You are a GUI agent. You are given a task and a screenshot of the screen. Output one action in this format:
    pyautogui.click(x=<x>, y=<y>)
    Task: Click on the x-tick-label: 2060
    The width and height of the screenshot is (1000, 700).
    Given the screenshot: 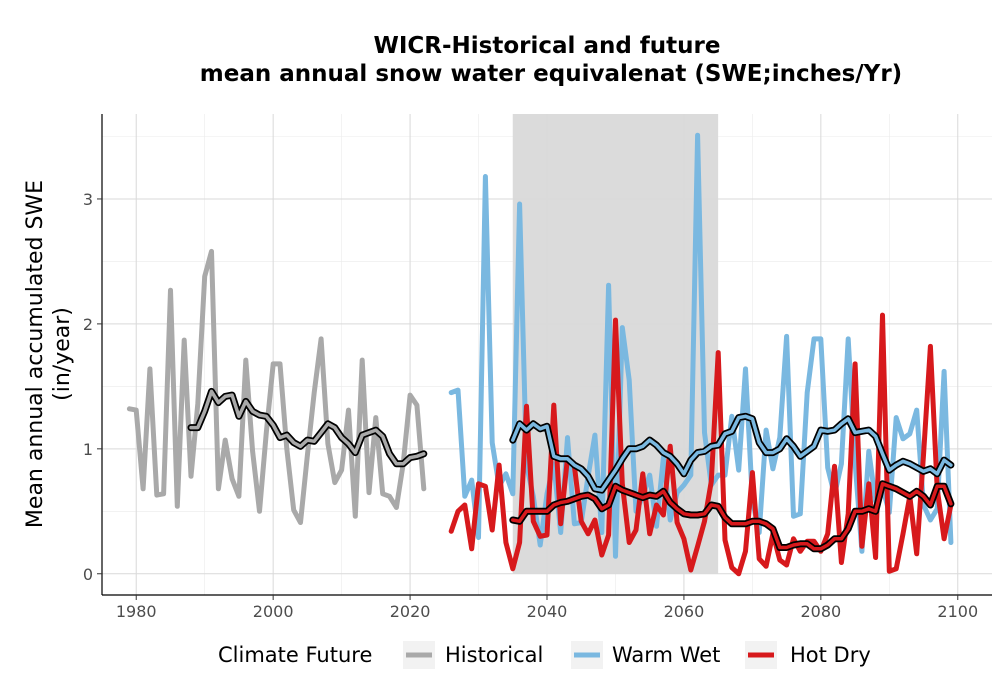 What is the action you would take?
    pyautogui.click(x=684, y=611)
    